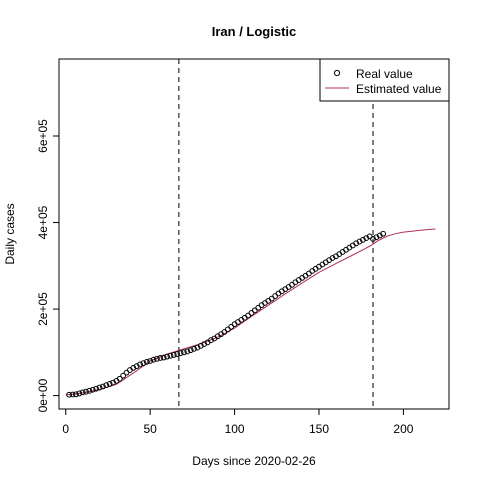  I want to click on legend-box, so click(384, 80).